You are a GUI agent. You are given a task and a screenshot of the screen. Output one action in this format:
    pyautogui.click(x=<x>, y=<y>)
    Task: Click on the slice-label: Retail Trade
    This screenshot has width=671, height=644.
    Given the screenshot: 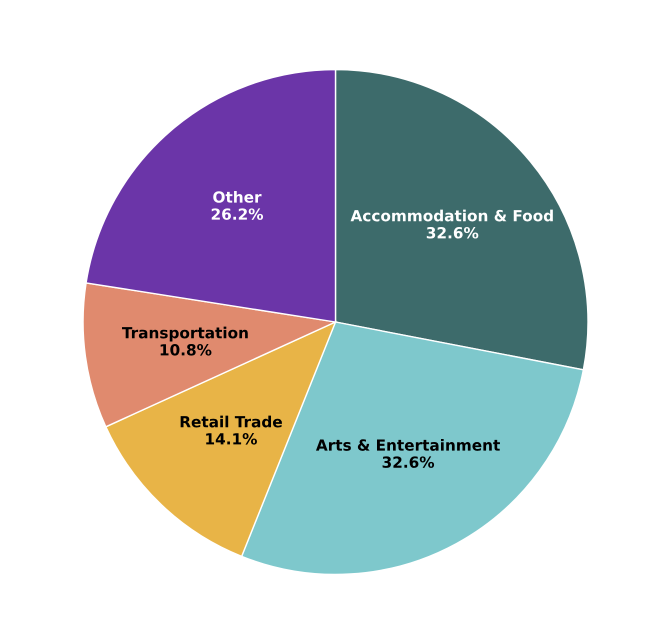 What is the action you would take?
    pyautogui.click(x=231, y=422)
    